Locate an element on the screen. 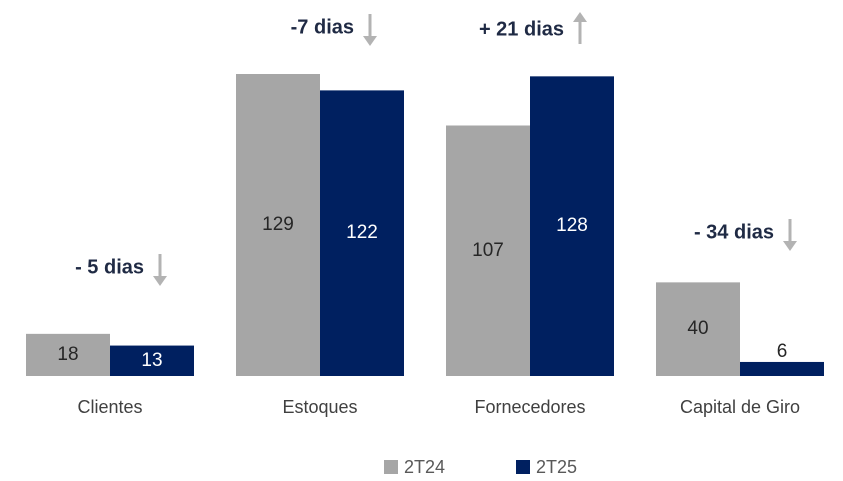 This screenshot has width=843, height=481. annotation: -7 dias is located at coordinates (322, 27).